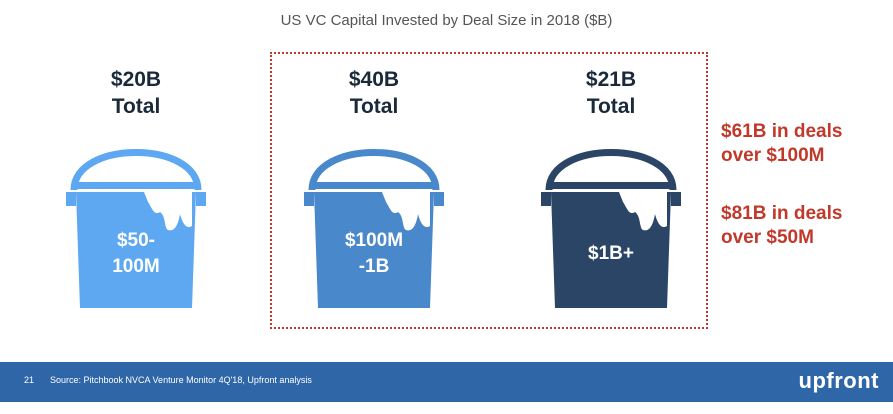 This screenshot has height=414, width=893. I want to click on bucket-total-value-1: $20B, so click(136, 79).